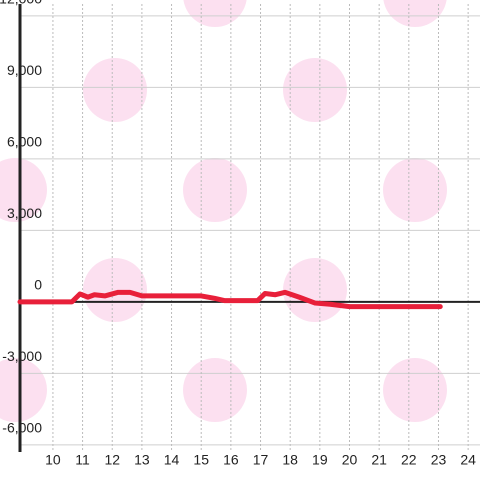 This screenshot has width=480, height=480. Describe the element at coordinates (112, 460) in the screenshot. I see `x-tick-label: 12` at that location.